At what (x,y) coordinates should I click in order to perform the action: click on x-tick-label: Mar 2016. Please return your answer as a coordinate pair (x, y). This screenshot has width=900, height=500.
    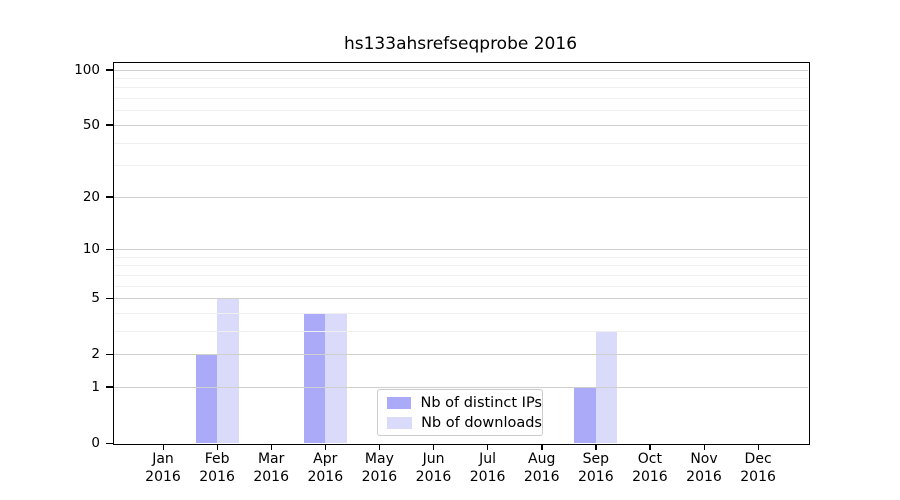
    Looking at the image, I should click on (271, 468).